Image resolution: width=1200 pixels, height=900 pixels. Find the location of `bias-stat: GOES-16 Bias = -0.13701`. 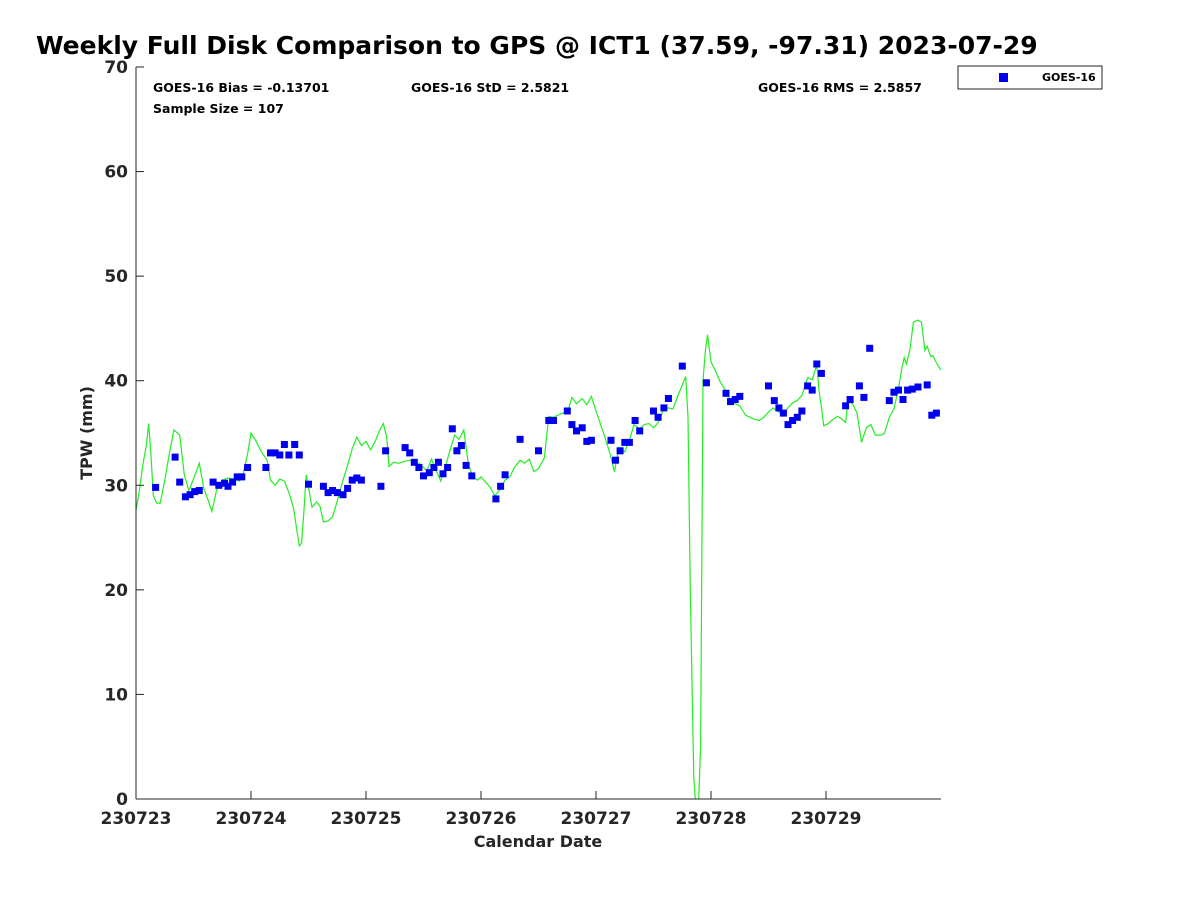

bias-stat: GOES-16 Bias = -0.13701 is located at coordinates (241, 87).